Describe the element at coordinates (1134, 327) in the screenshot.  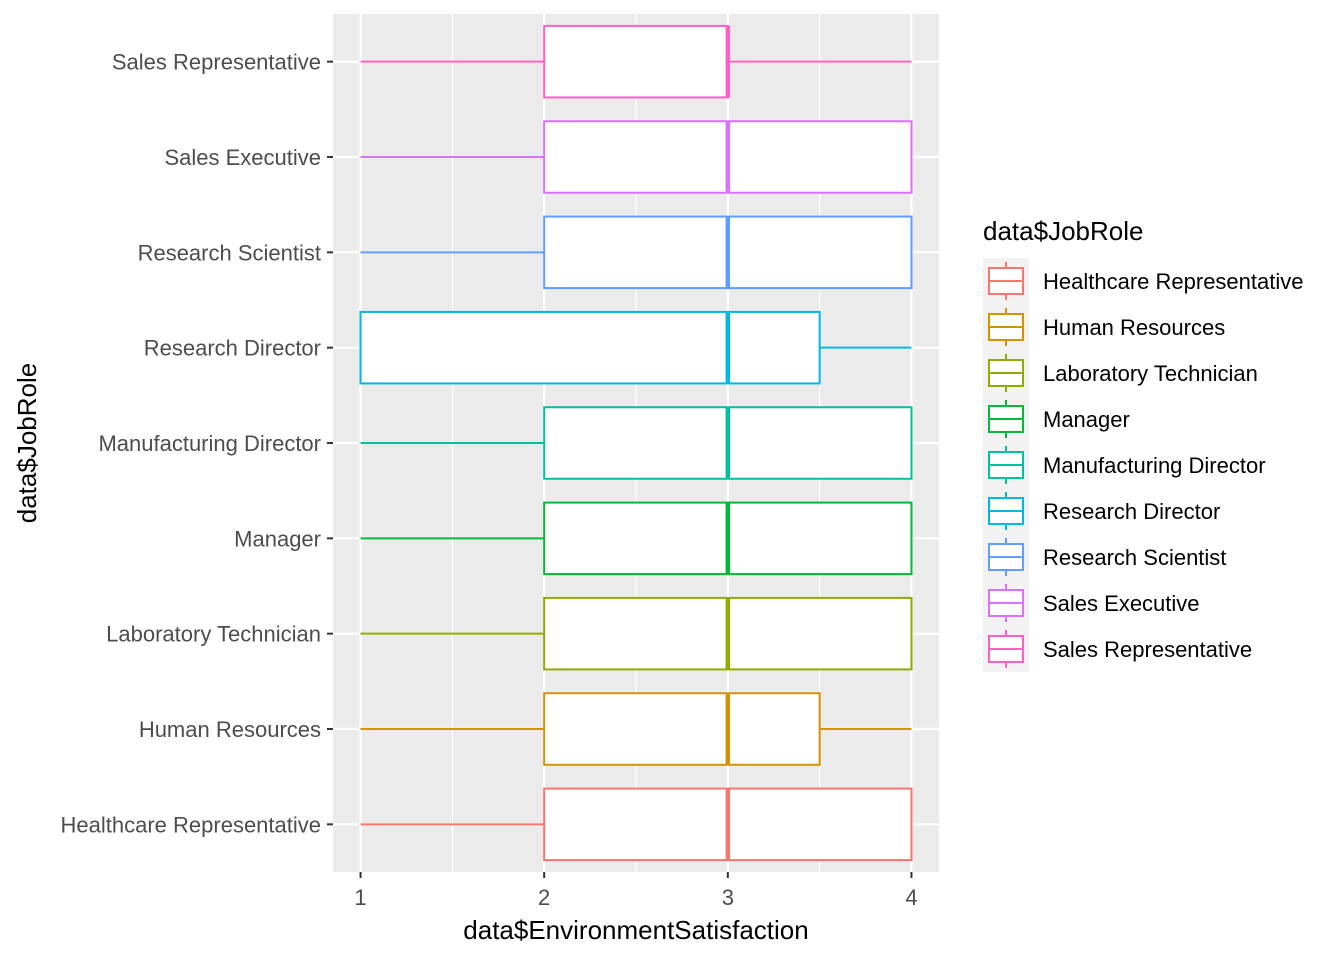
I see `legend-label: Human Resources` at that location.